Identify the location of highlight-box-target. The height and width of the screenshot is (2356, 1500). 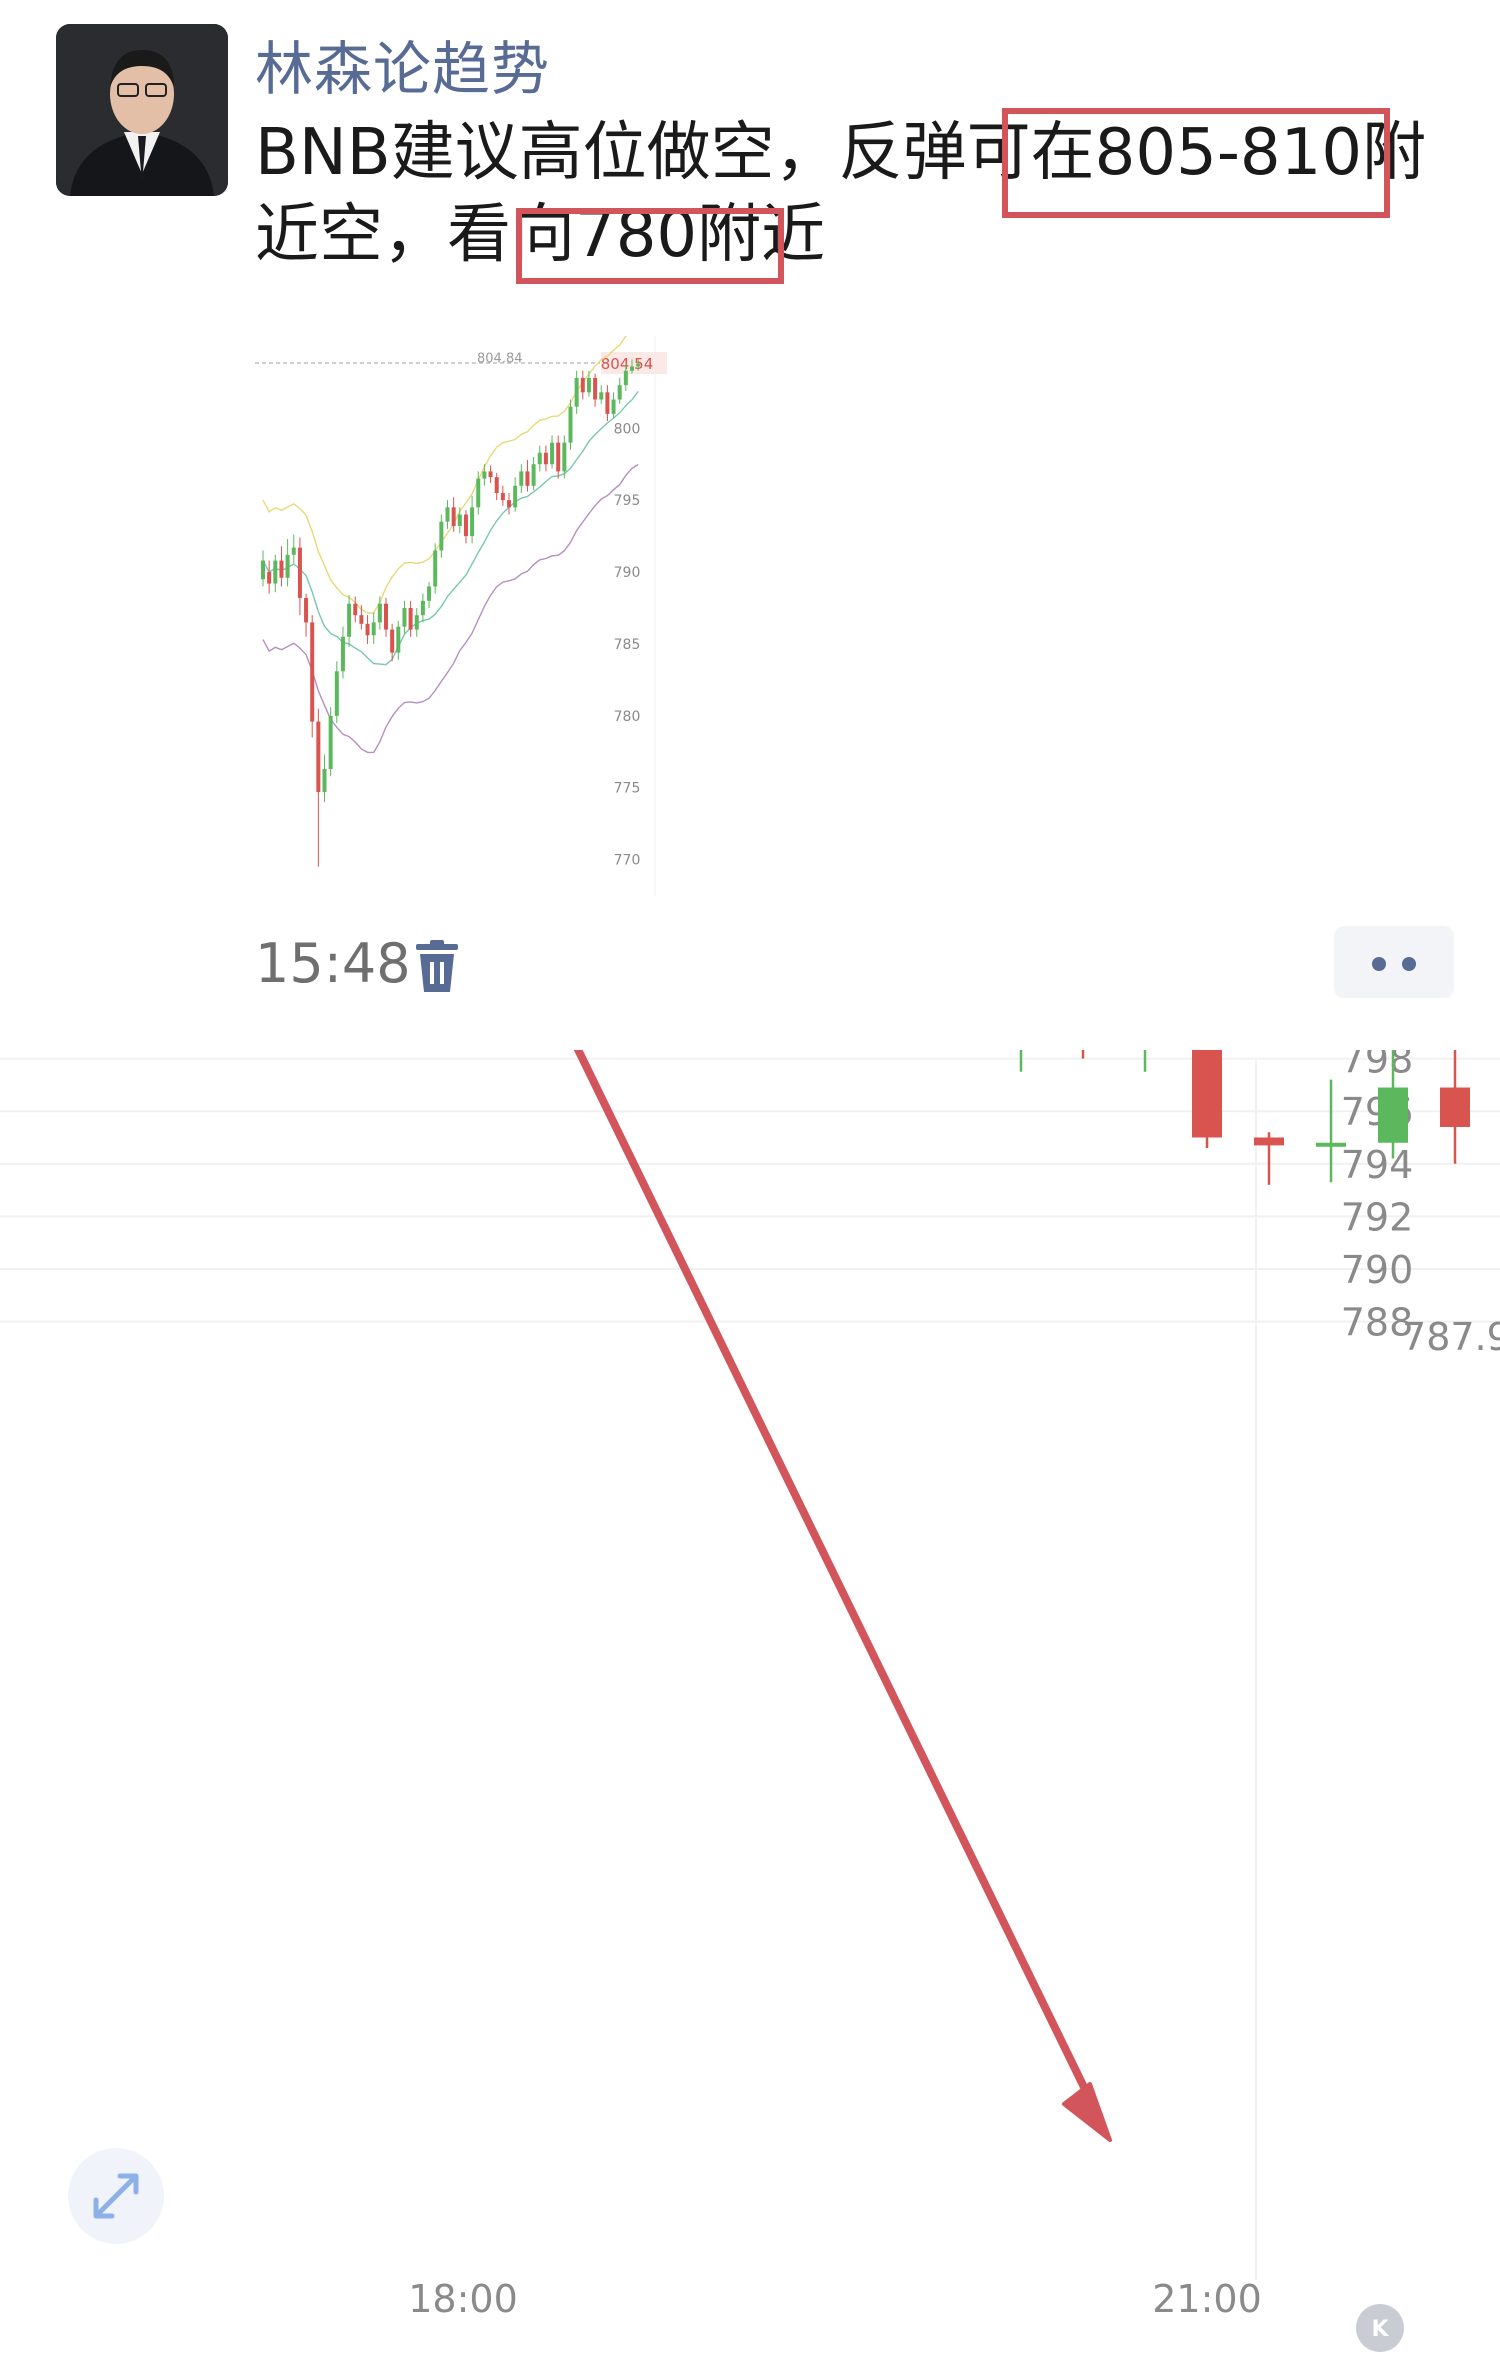
(650, 246).